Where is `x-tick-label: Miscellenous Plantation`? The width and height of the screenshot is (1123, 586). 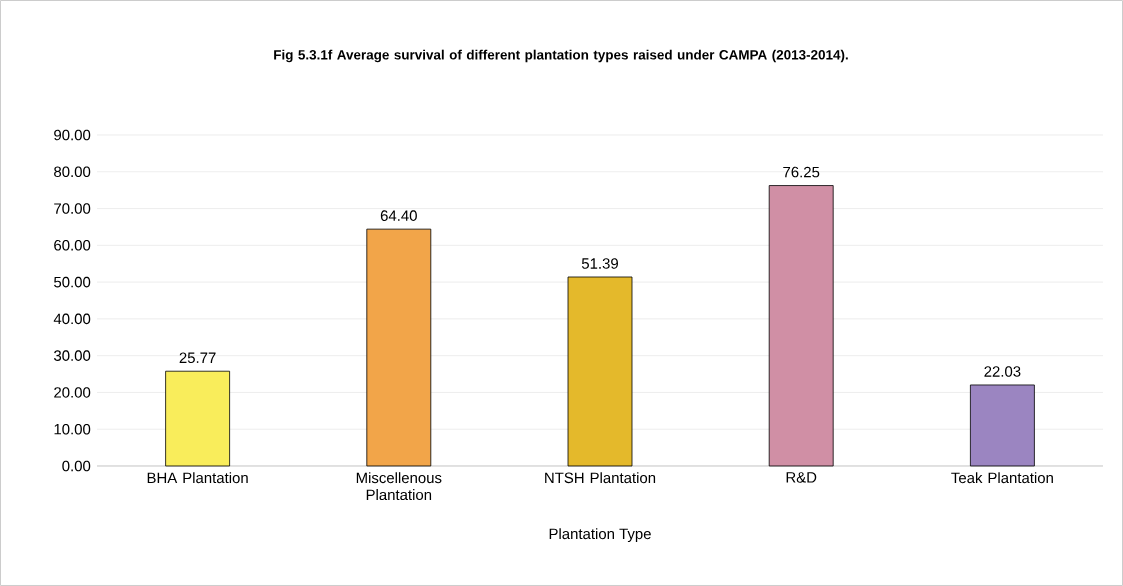 x-tick-label: Miscellenous Plantation is located at coordinates (399, 486).